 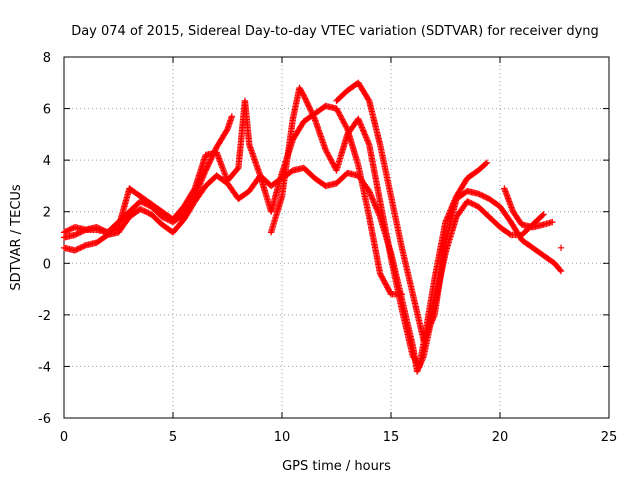 What do you see at coordinates (16, 237) in the screenshot?
I see `y-axis-label: SDTVAR / TECUs` at bounding box center [16, 237].